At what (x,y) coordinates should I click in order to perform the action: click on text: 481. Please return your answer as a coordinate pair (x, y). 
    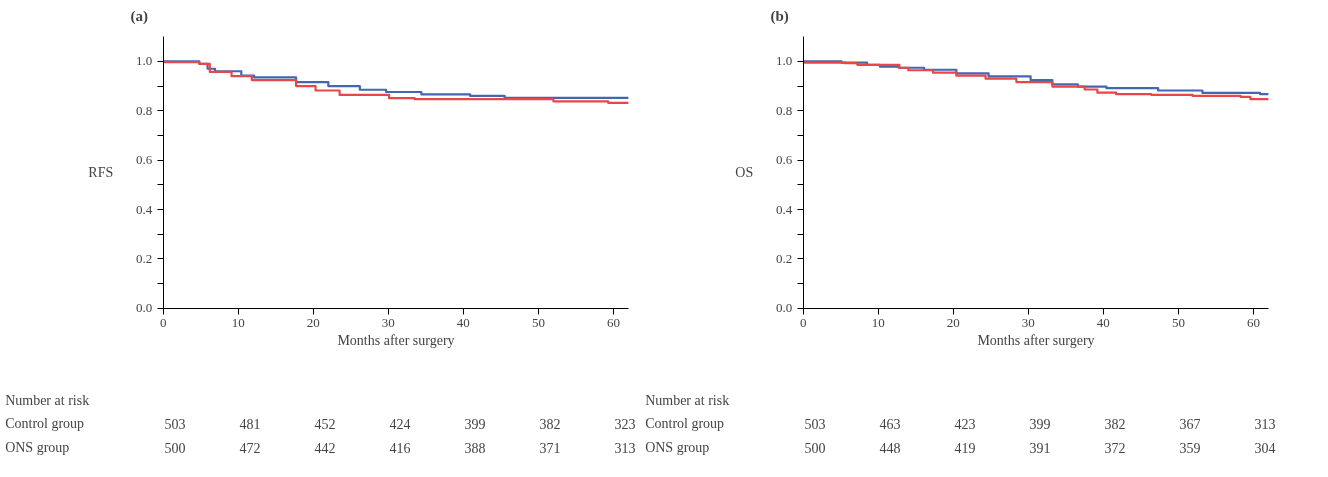
    Looking at the image, I should click on (250, 424).